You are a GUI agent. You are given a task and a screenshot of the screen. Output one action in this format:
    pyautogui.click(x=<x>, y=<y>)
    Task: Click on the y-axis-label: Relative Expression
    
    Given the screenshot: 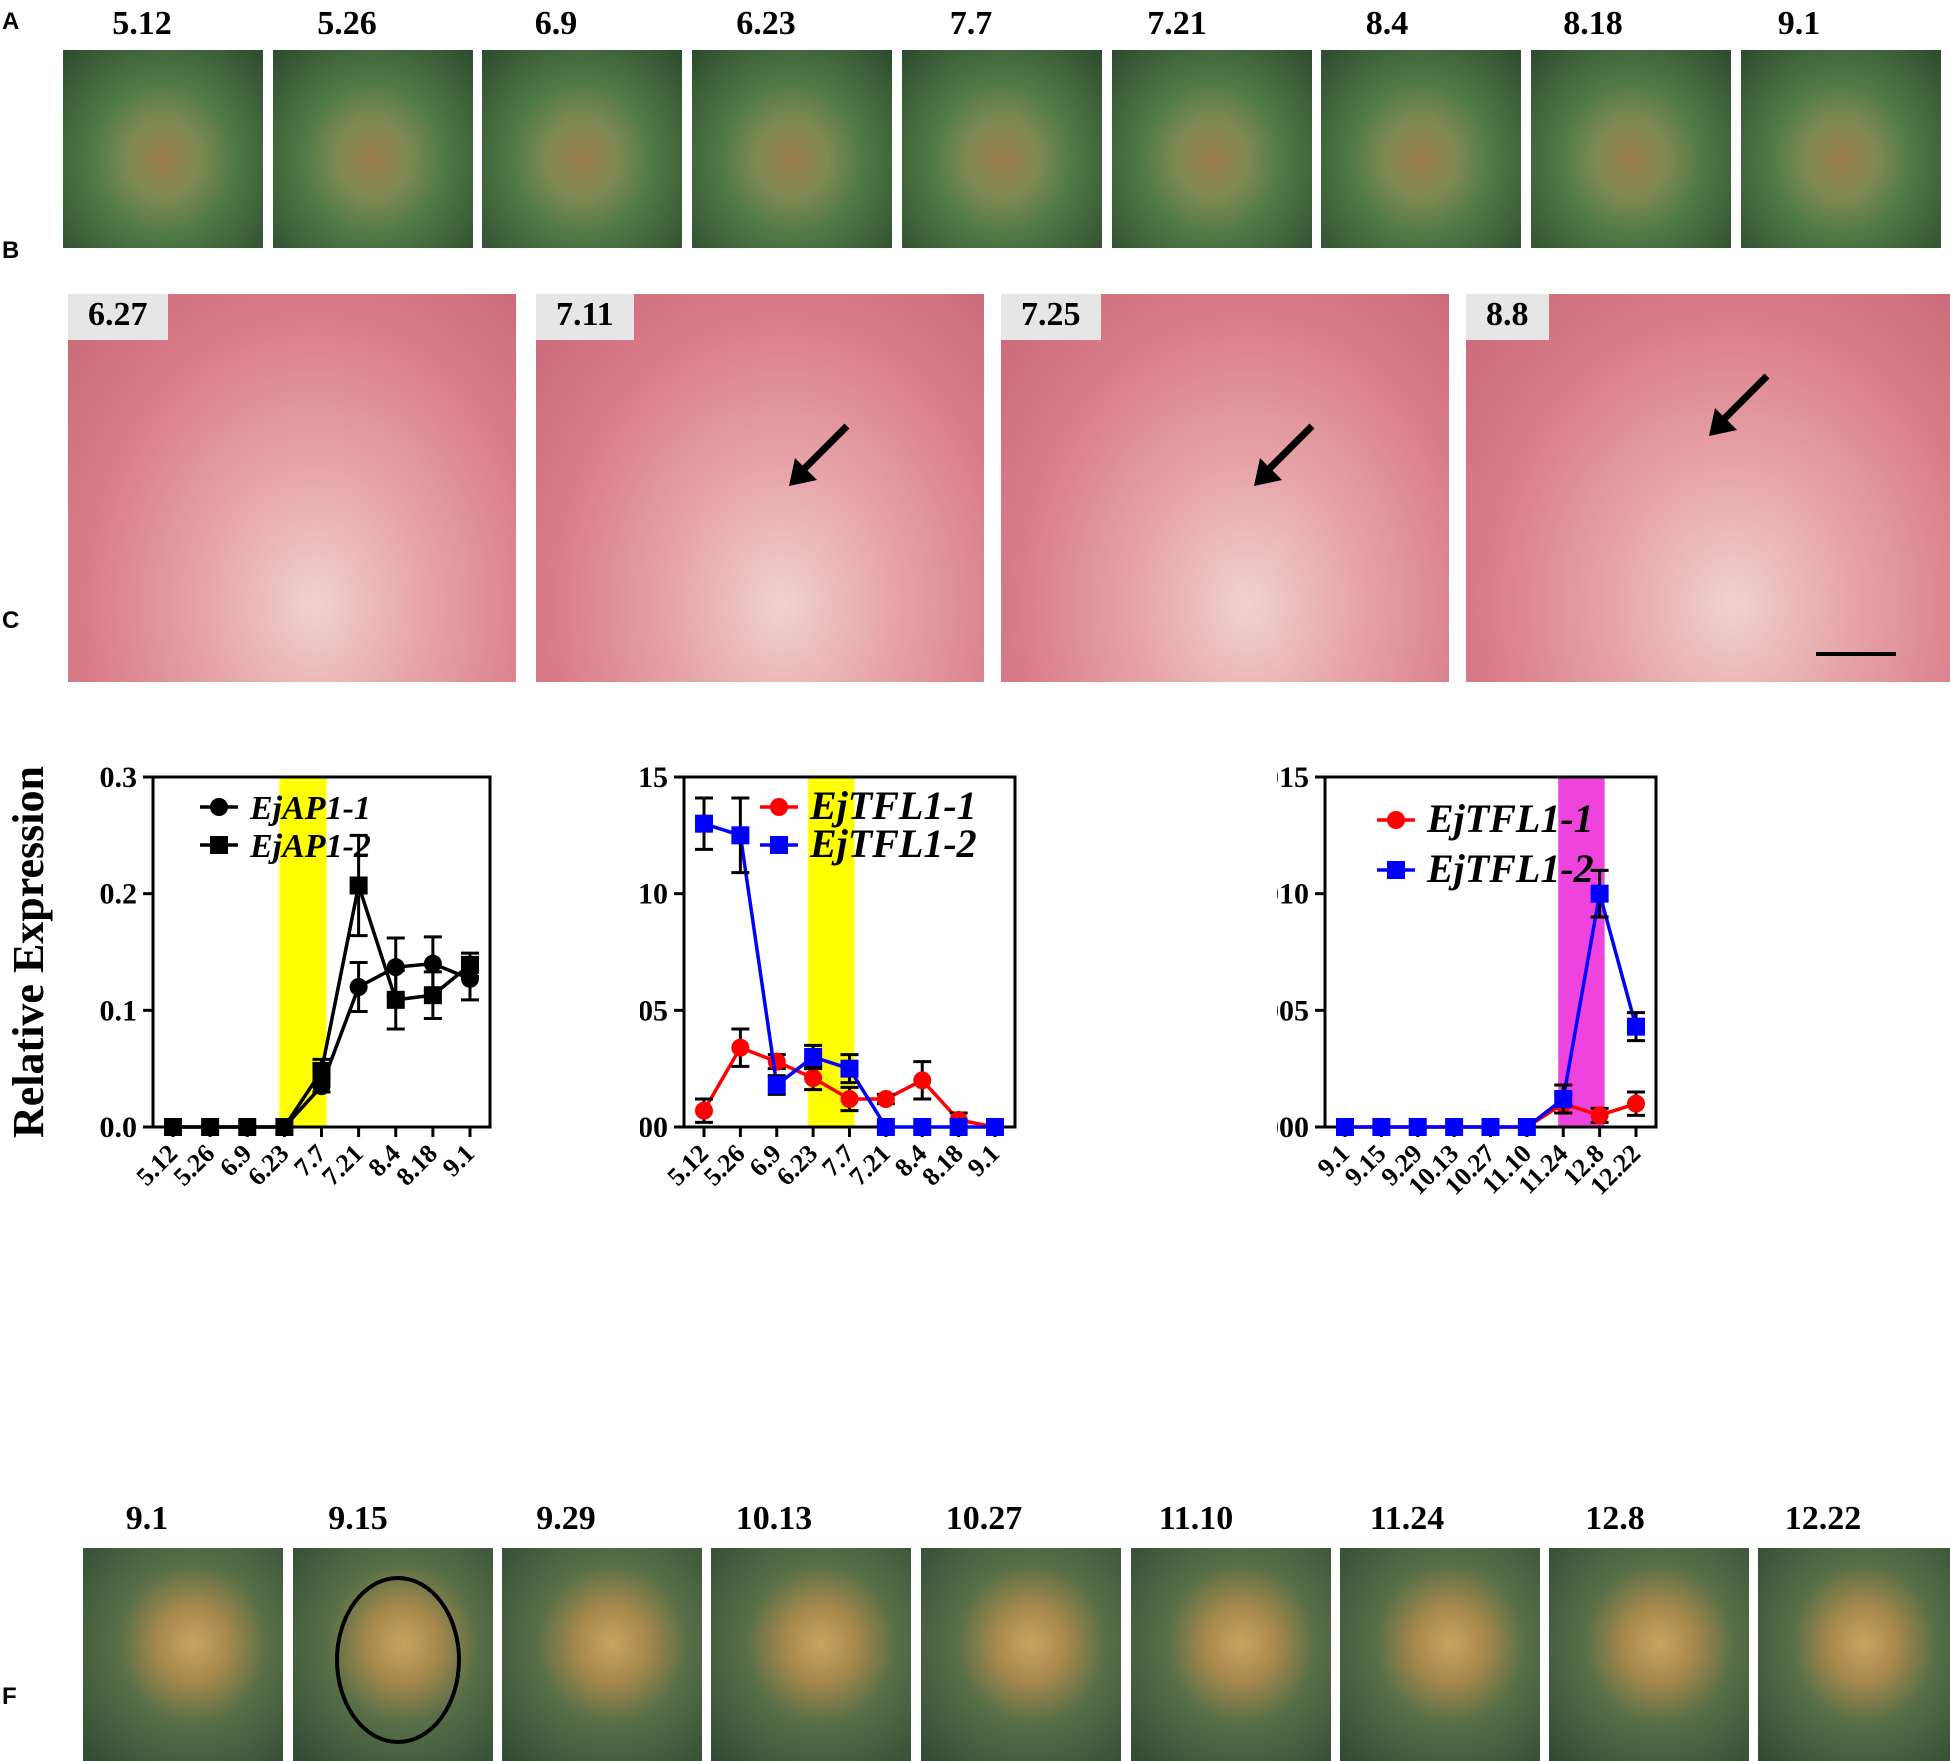 What is the action you would take?
    pyautogui.click(x=28, y=952)
    